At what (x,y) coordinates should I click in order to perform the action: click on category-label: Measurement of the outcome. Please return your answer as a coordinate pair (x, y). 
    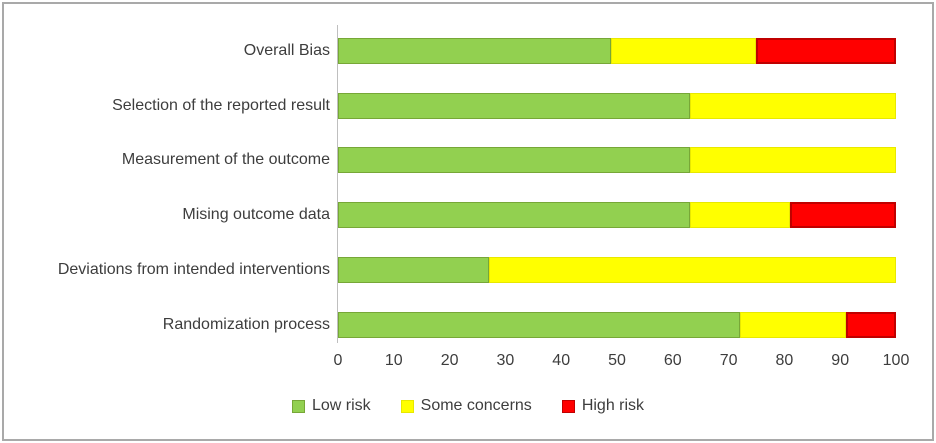
    Looking at the image, I should click on (225, 160).